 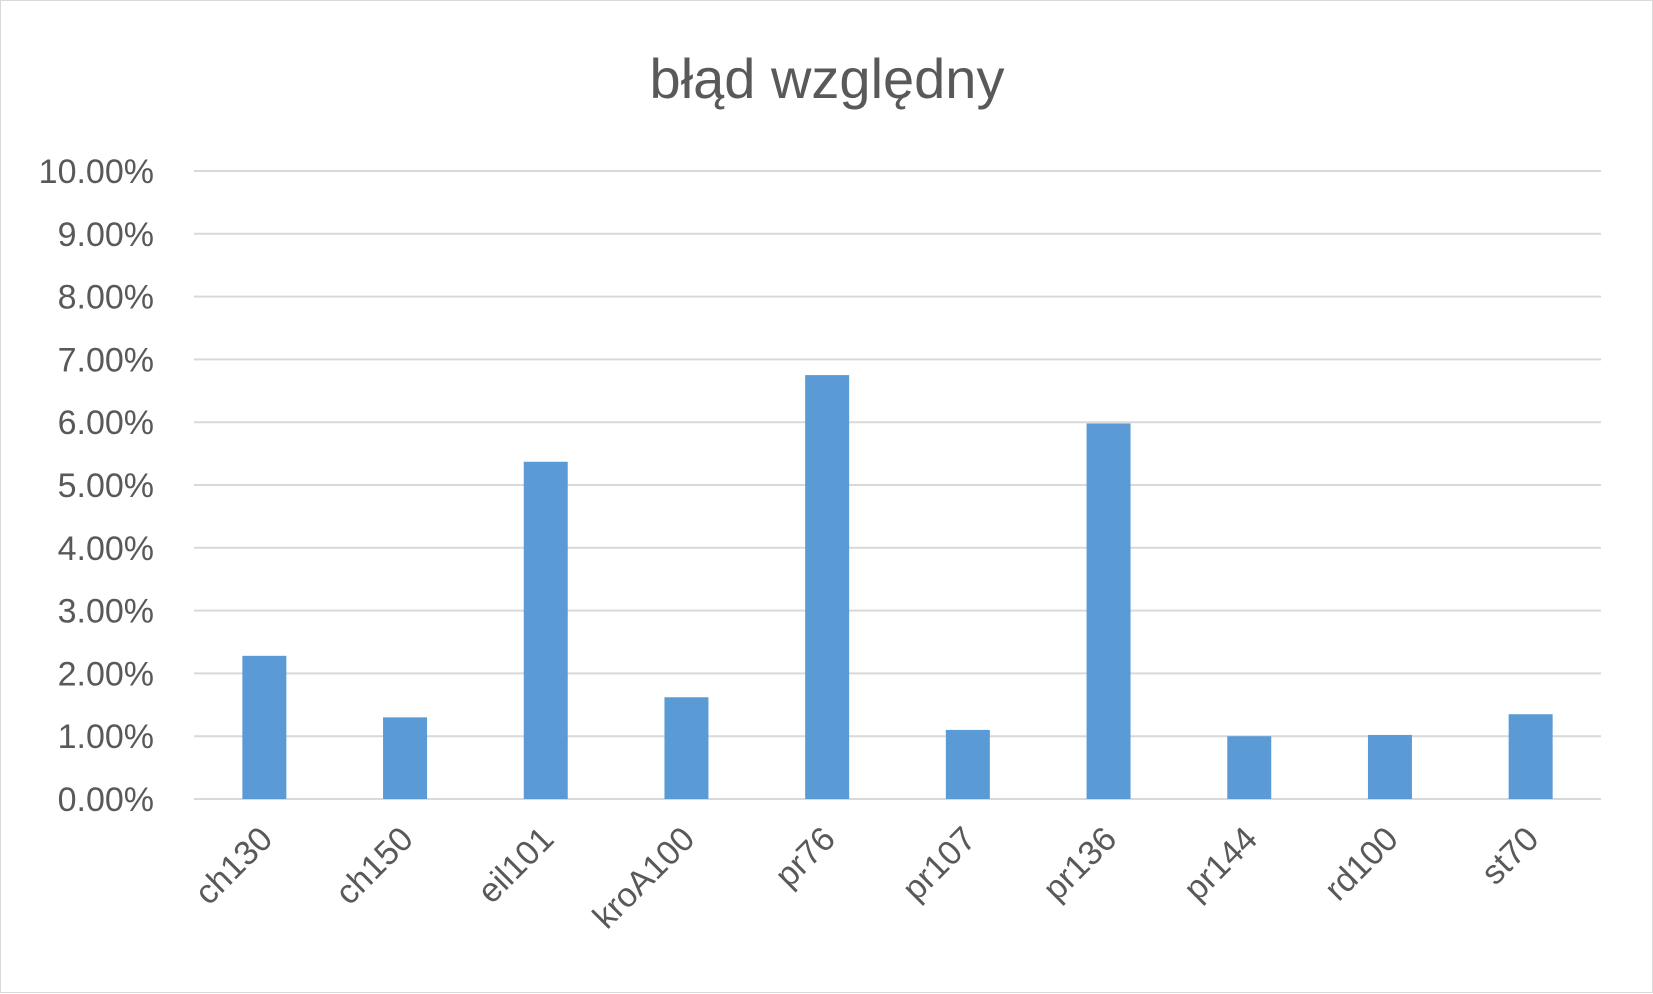 What do you see at coordinates (1530, 756) in the screenshot?
I see `bar-st70` at bounding box center [1530, 756].